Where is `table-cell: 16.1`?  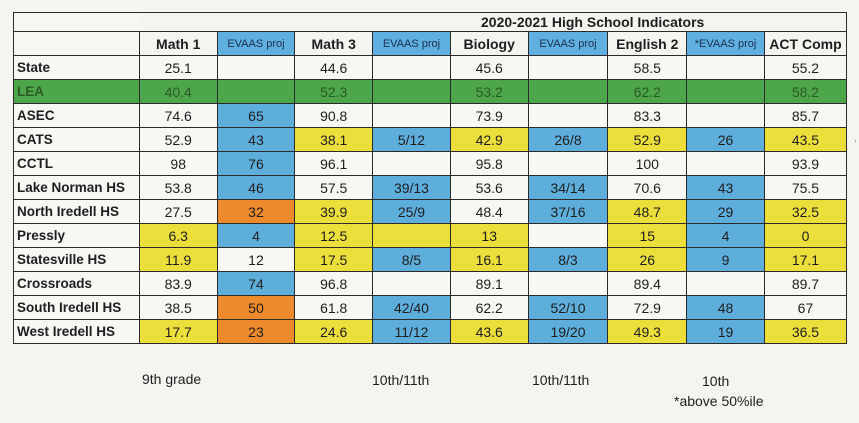 table-cell: 16.1 is located at coordinates (489, 259).